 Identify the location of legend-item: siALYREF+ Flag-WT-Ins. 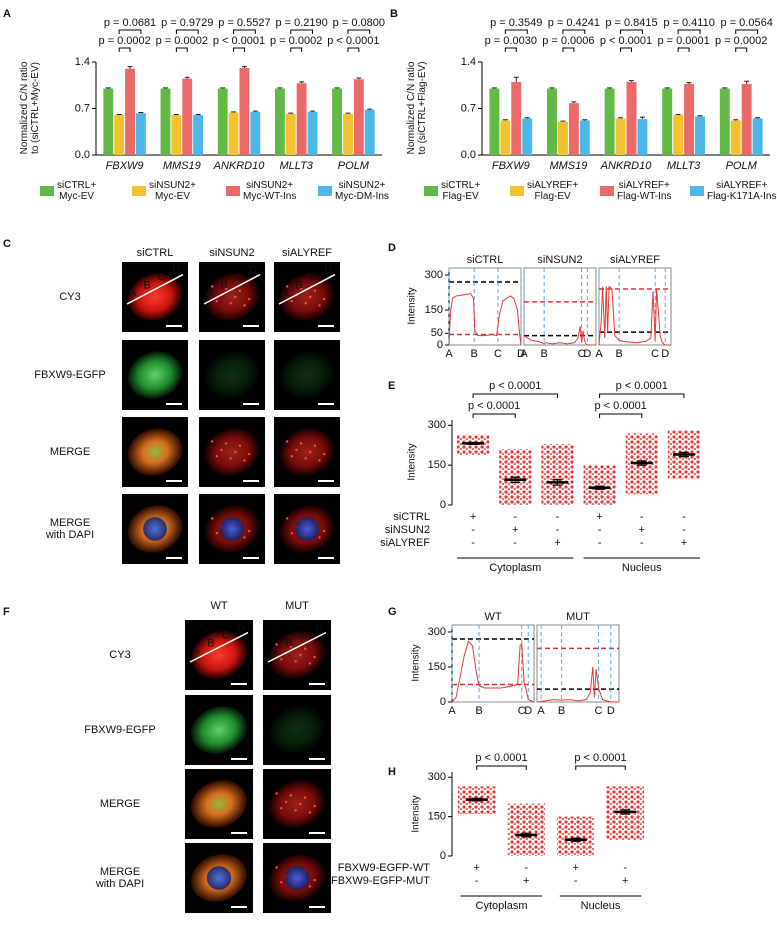
(635, 191).